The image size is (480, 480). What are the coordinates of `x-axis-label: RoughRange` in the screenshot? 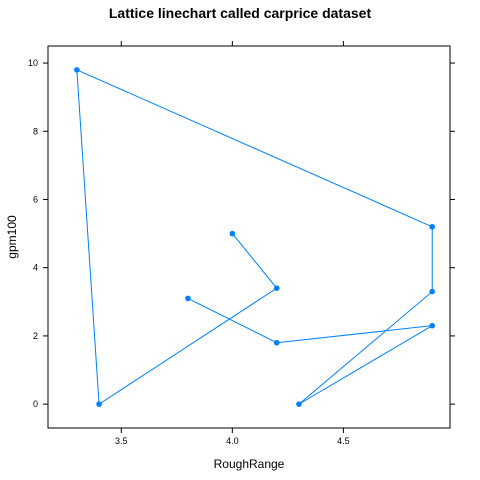 It's located at (249, 464).